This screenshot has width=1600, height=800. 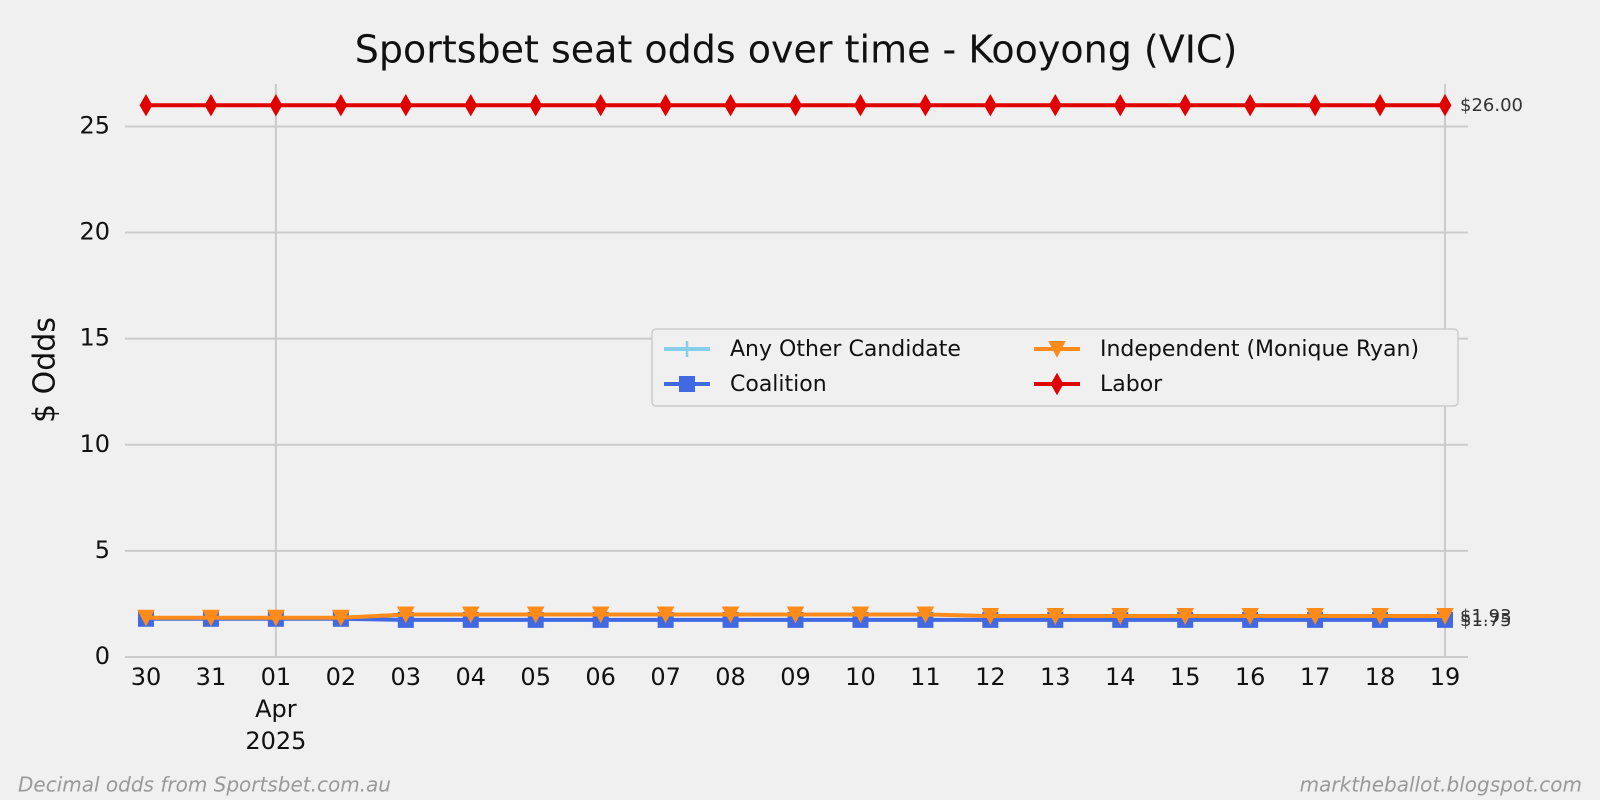 What do you see at coordinates (1131, 384) in the screenshot?
I see `legend-label: Labor` at bounding box center [1131, 384].